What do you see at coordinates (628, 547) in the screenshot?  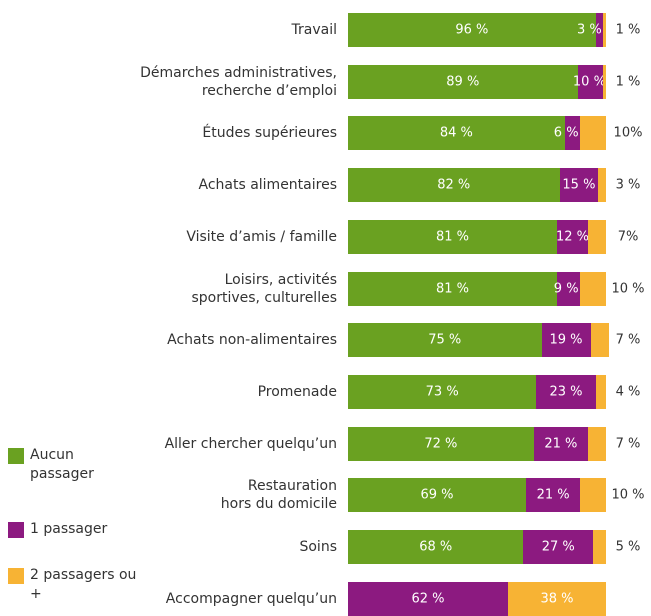 I see `value-label: 5 %` at bounding box center [628, 547].